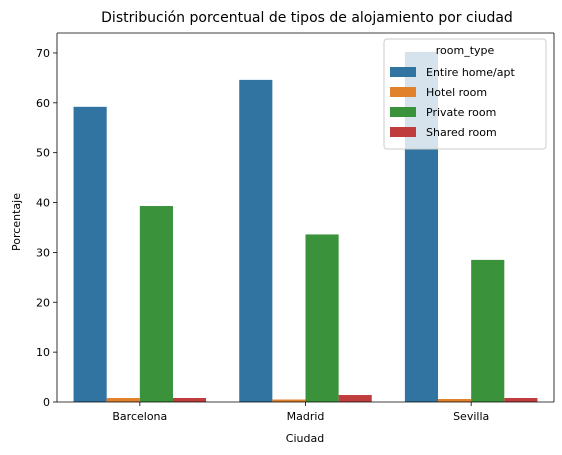  Describe the element at coordinates (139, 416) in the screenshot. I see `x-tick-label: Barcelona` at that location.